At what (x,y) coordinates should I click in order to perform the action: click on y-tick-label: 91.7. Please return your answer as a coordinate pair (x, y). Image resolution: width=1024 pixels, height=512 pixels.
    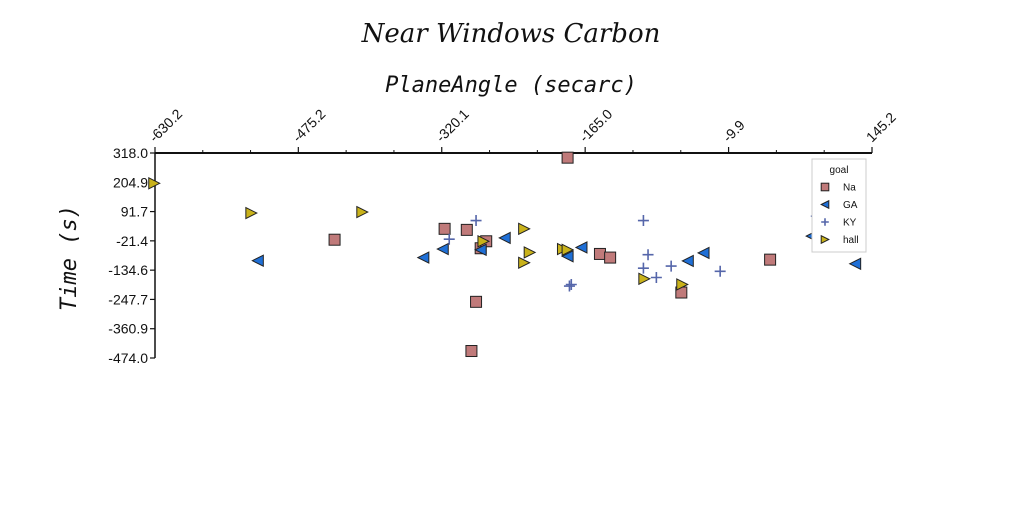
    Looking at the image, I should click on (134, 212).